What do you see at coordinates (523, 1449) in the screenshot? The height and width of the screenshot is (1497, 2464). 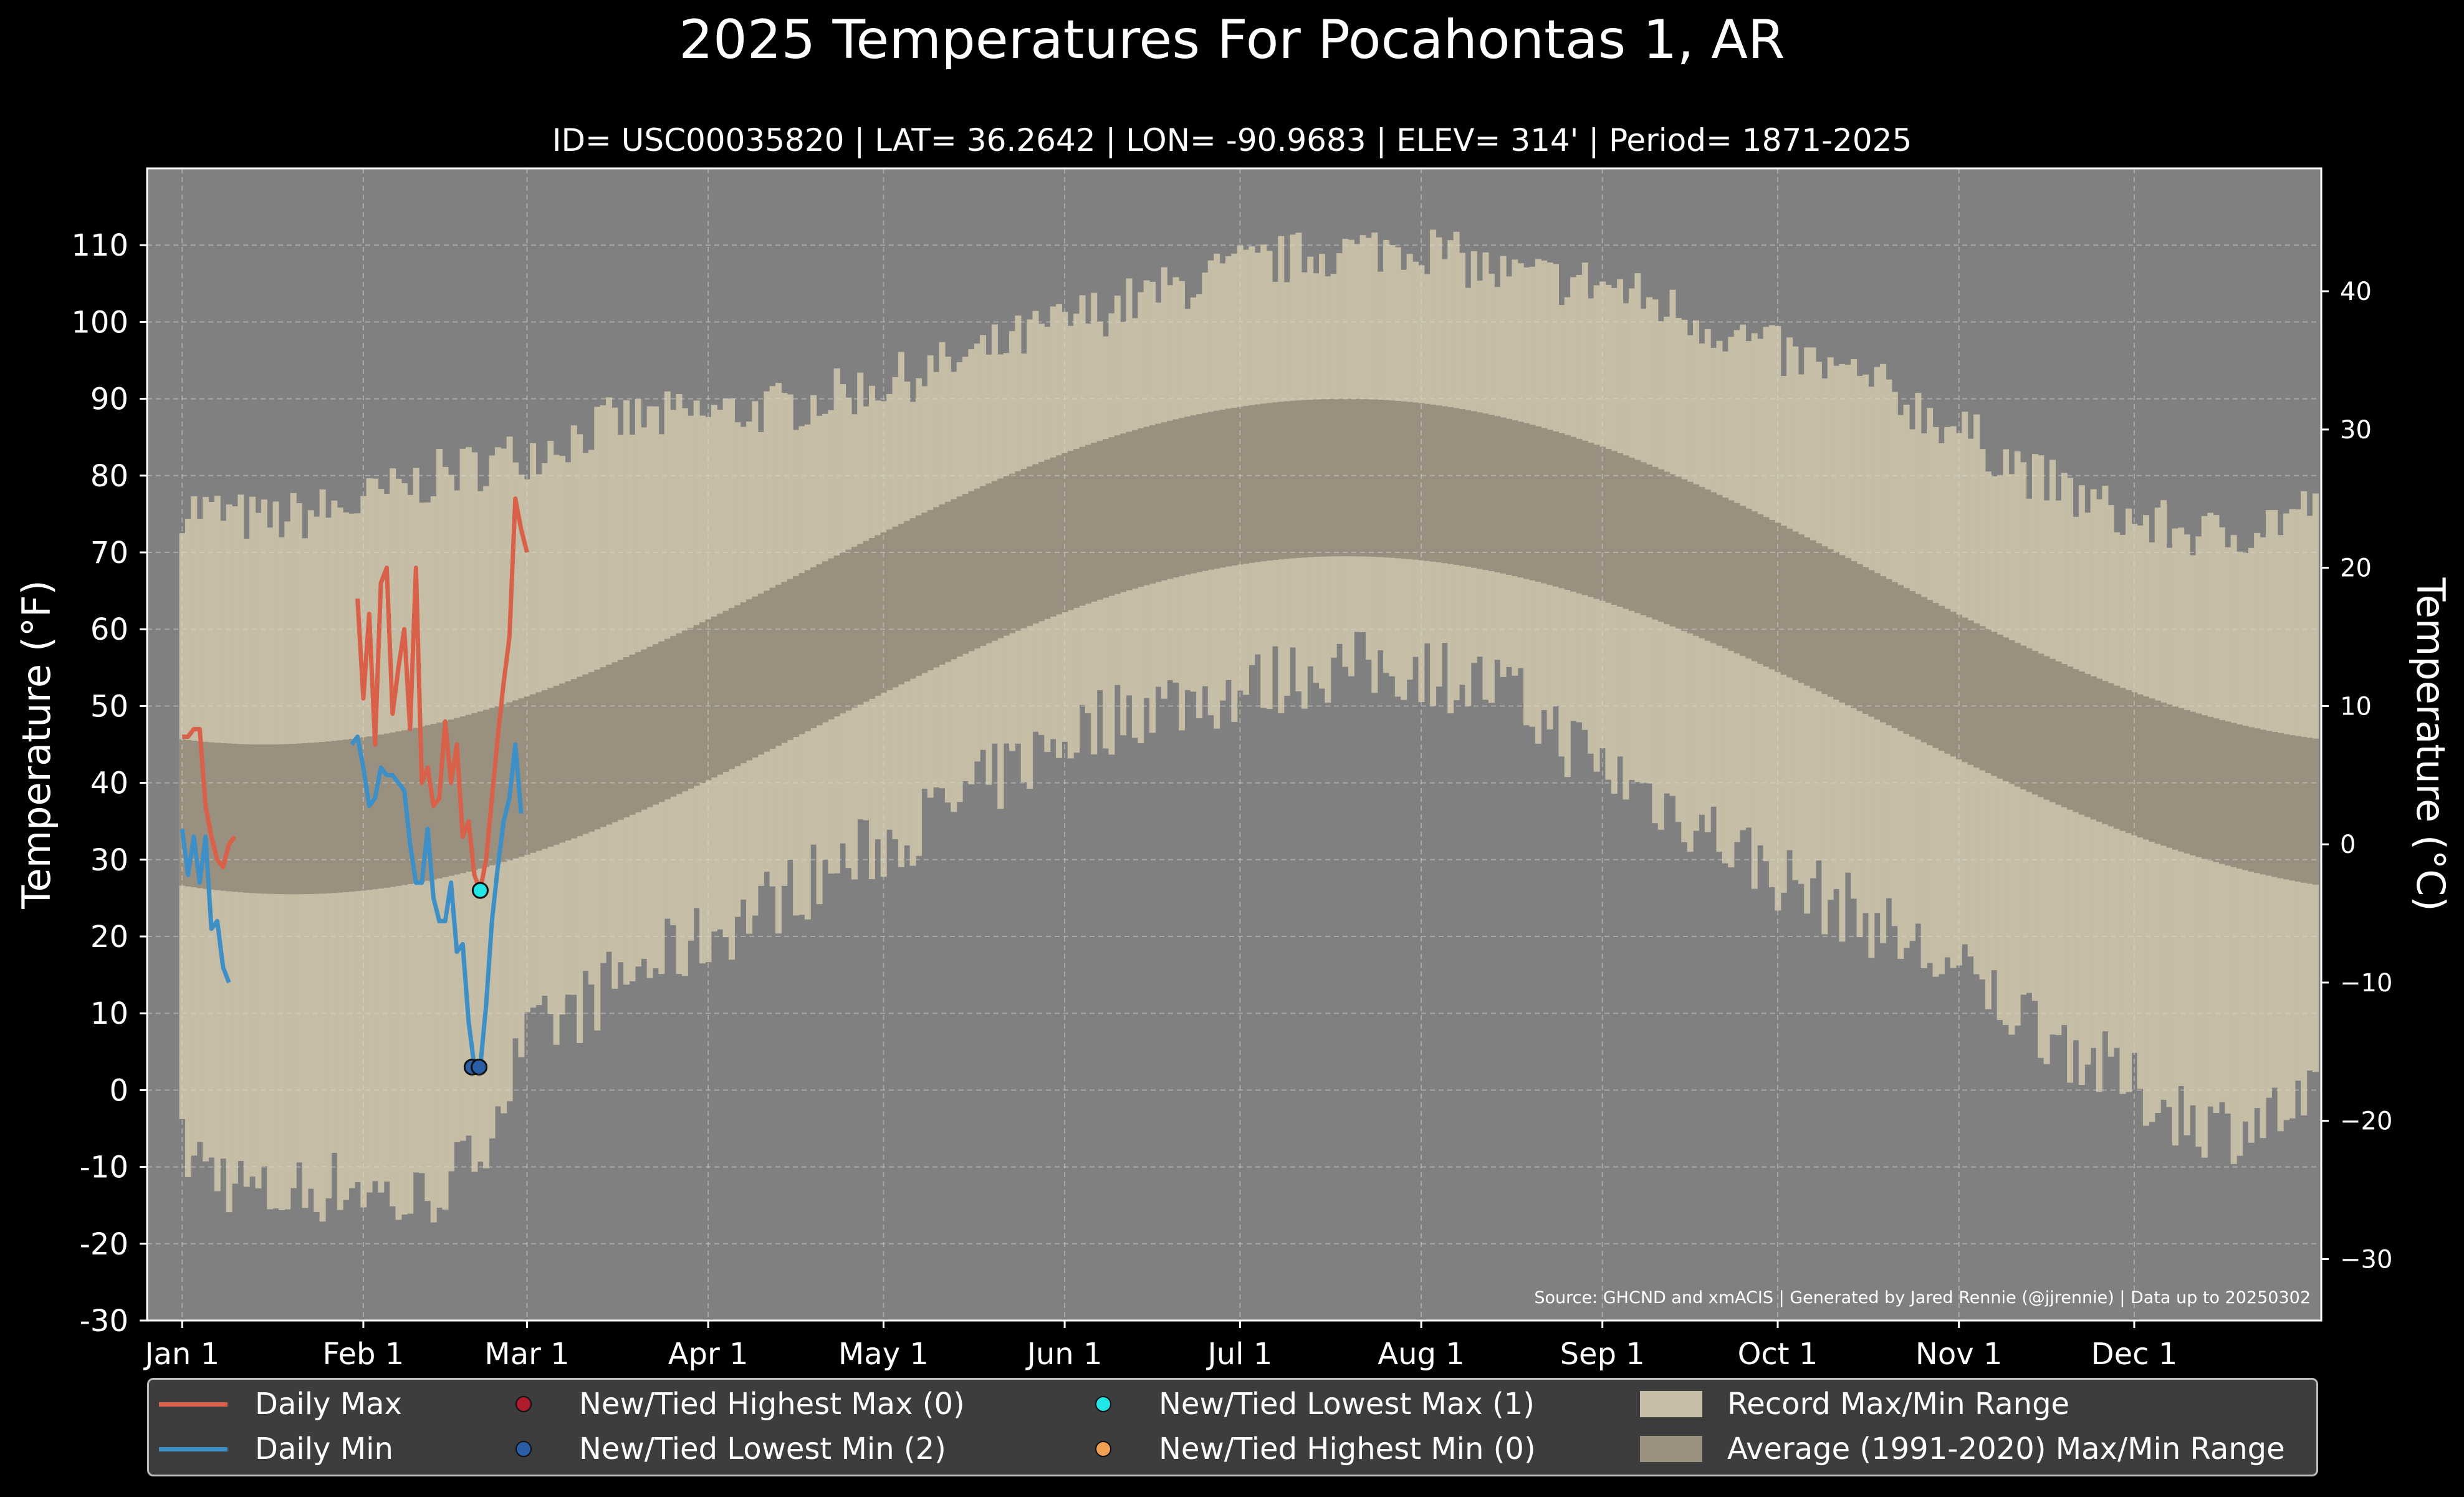 I see `new-lowest-min-swatch` at bounding box center [523, 1449].